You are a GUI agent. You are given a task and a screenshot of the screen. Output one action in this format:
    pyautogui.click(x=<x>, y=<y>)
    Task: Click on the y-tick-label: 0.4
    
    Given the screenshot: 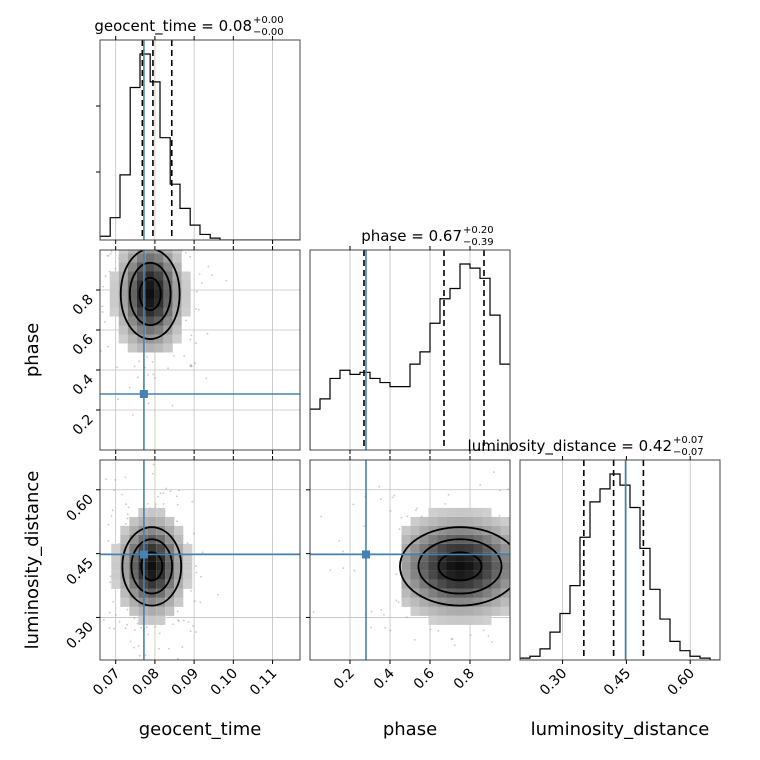 What is the action you would take?
    pyautogui.click(x=83, y=384)
    